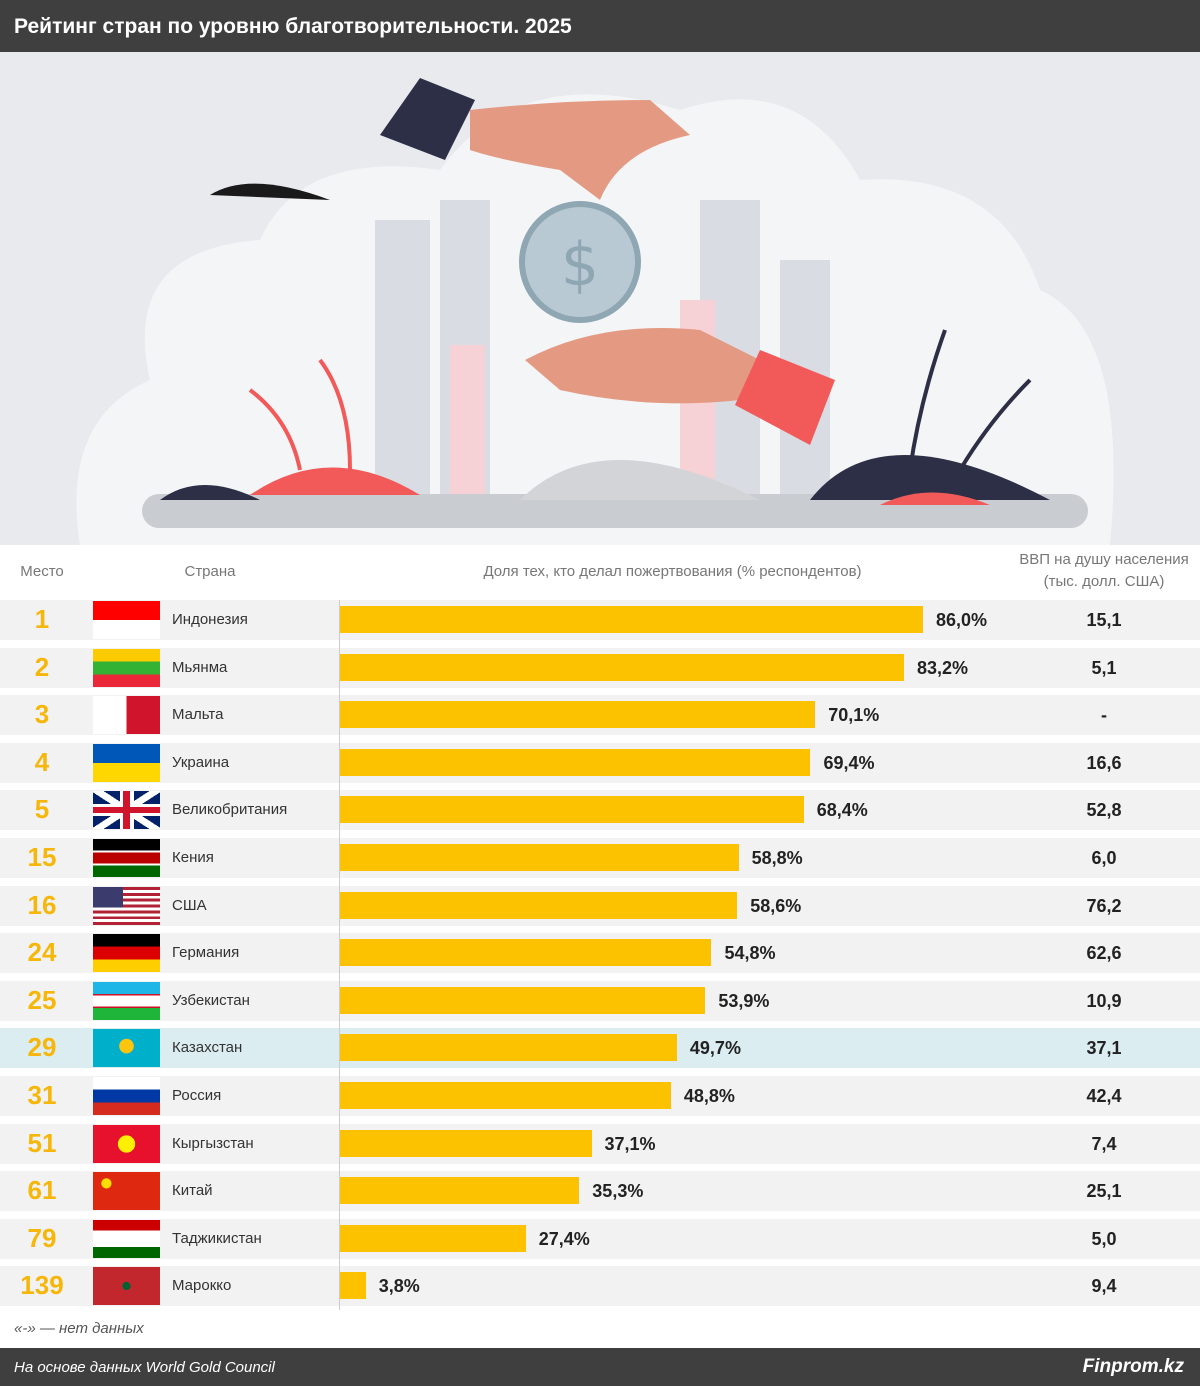  Describe the element at coordinates (42, 1190) in the screenshot. I see `rank-number: 61` at that location.